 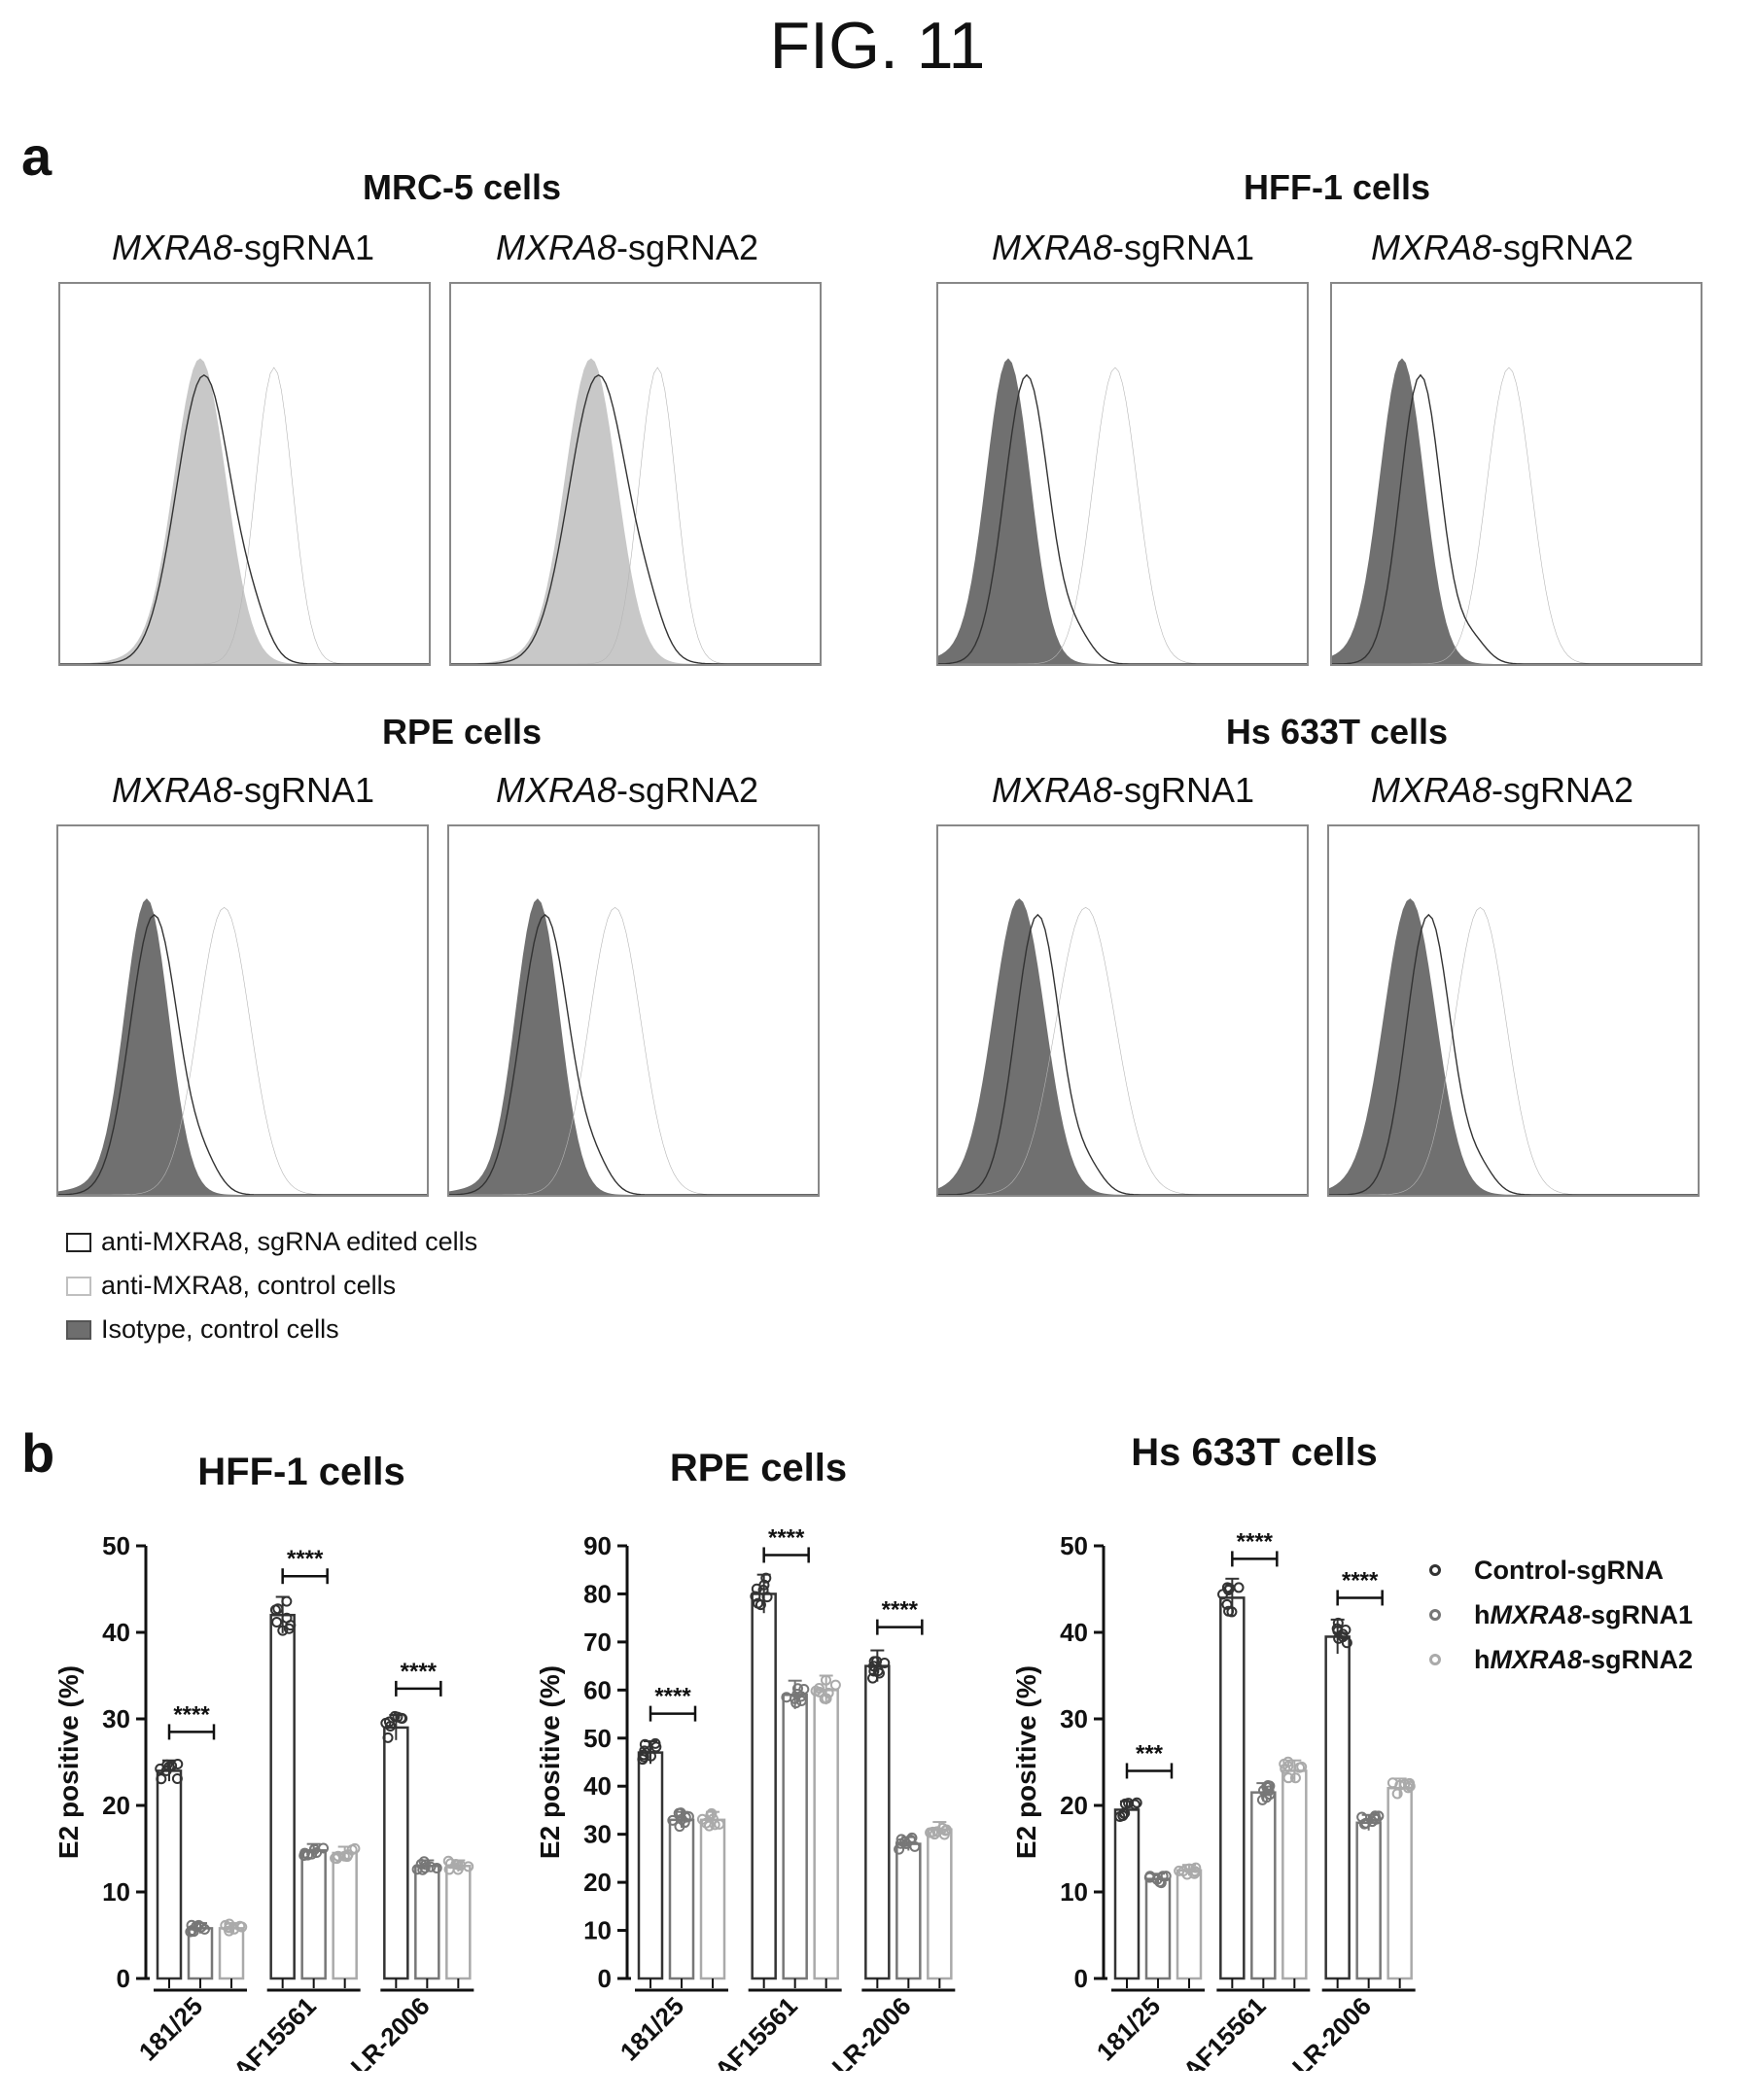 I want to click on legend-marker, so click(x=1435, y=1659).